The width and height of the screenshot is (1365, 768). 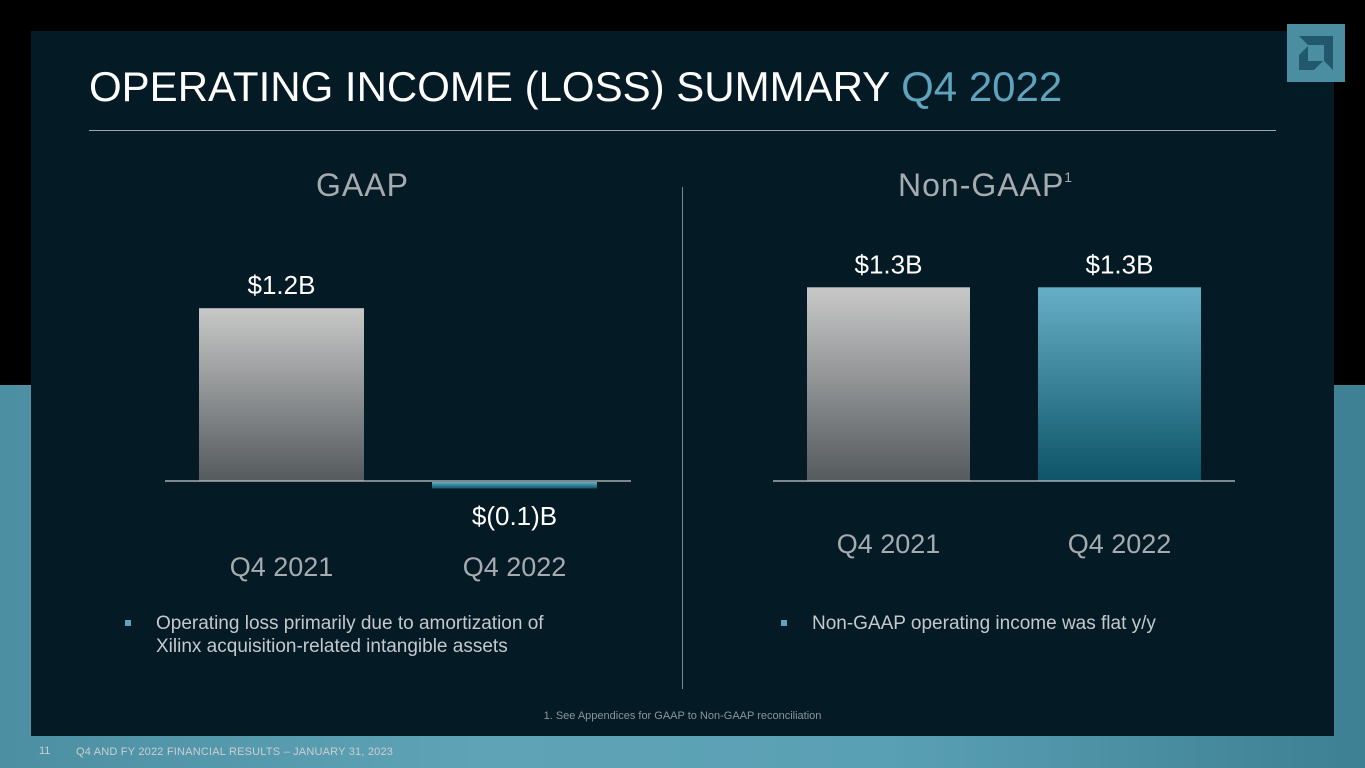 What do you see at coordinates (889, 264) in the screenshot?
I see `nongaap-value-label-1: $1.3B` at bounding box center [889, 264].